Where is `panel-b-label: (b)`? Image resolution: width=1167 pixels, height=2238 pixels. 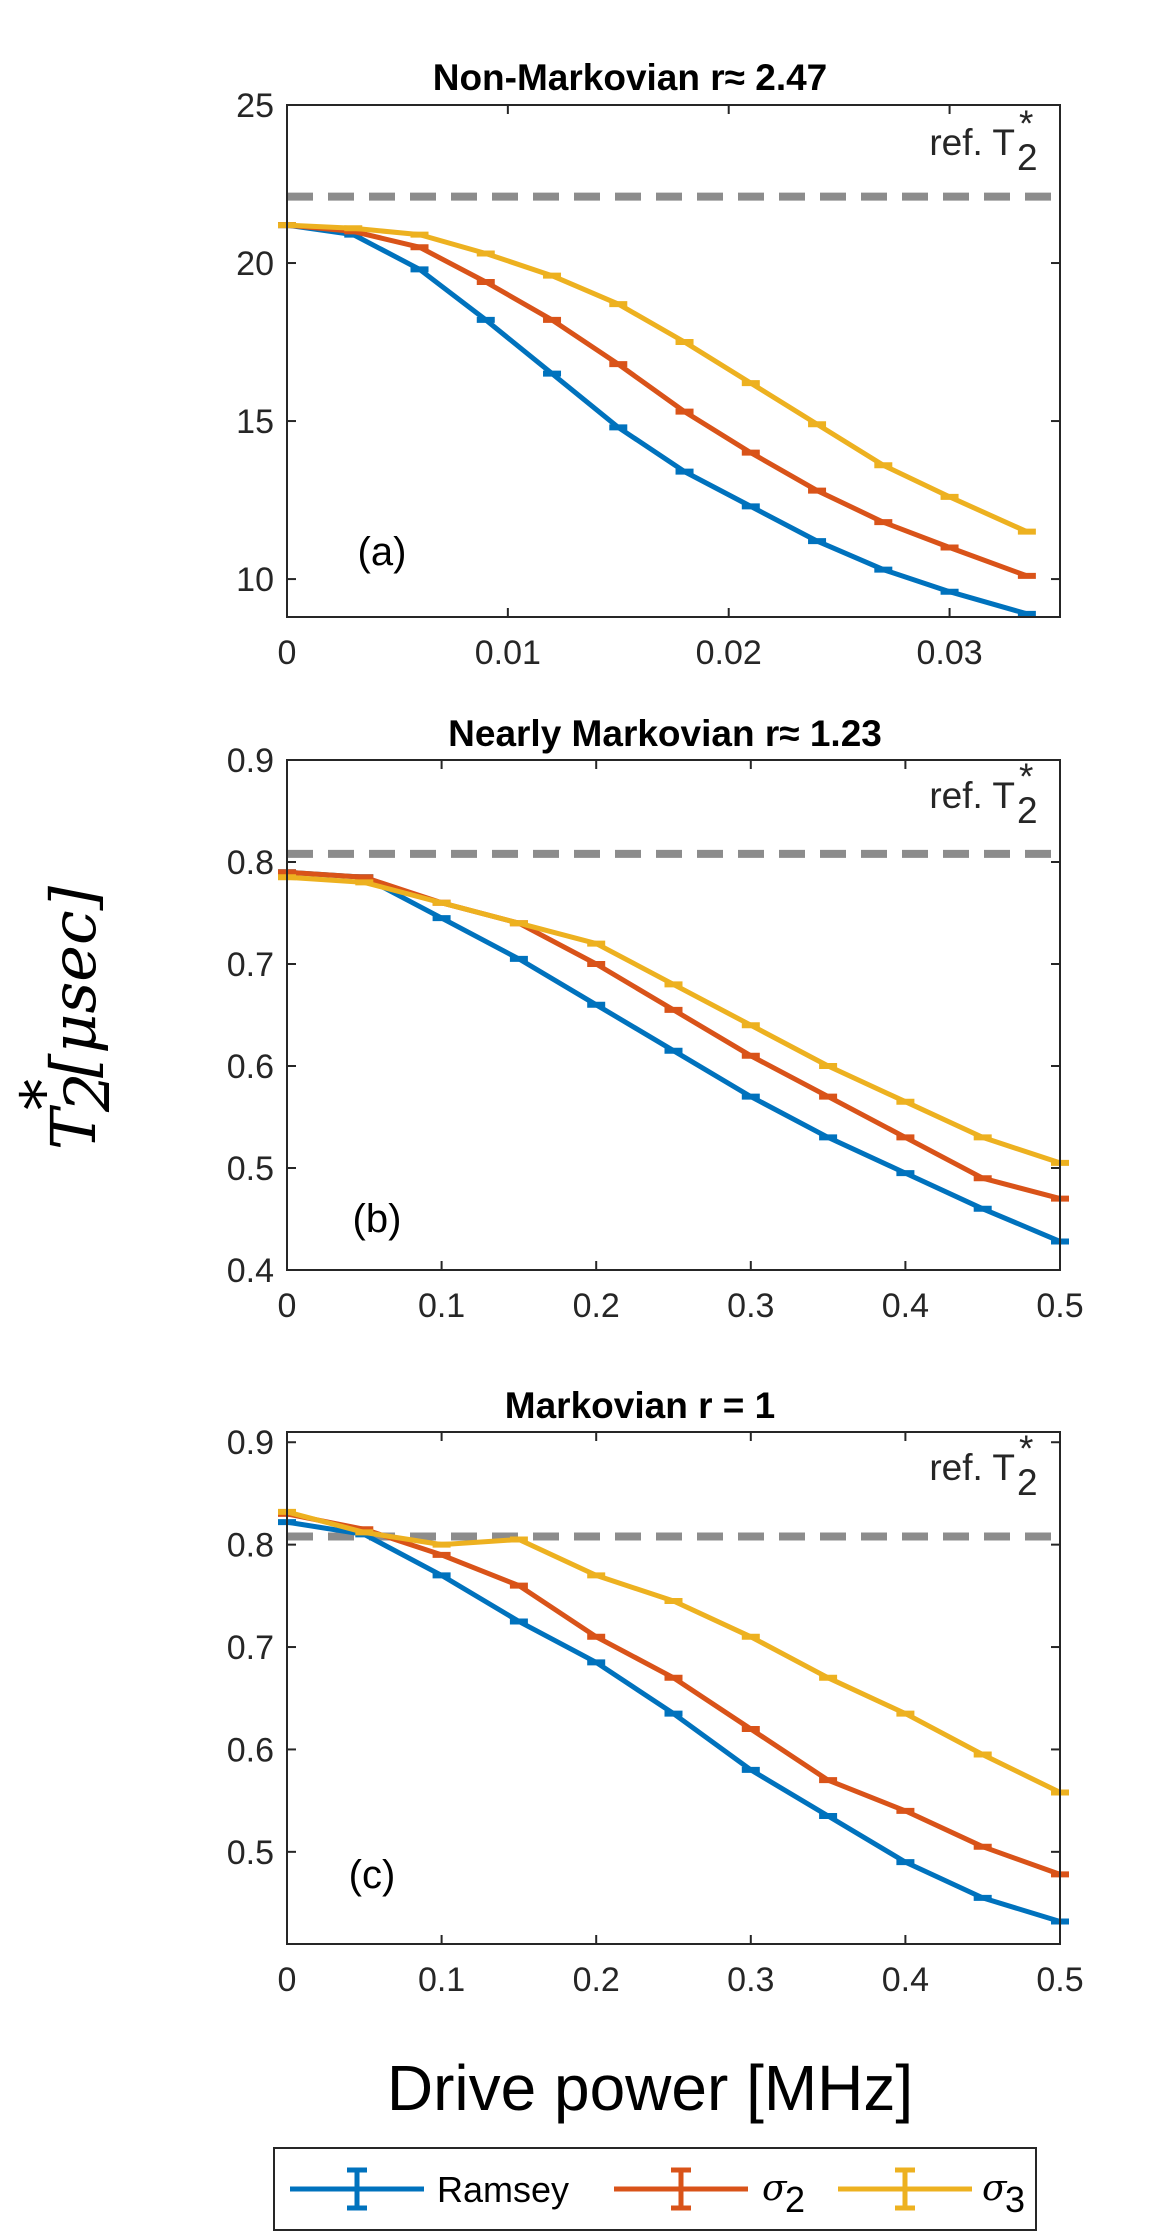 panel-b-label: (b) is located at coordinates (377, 1219).